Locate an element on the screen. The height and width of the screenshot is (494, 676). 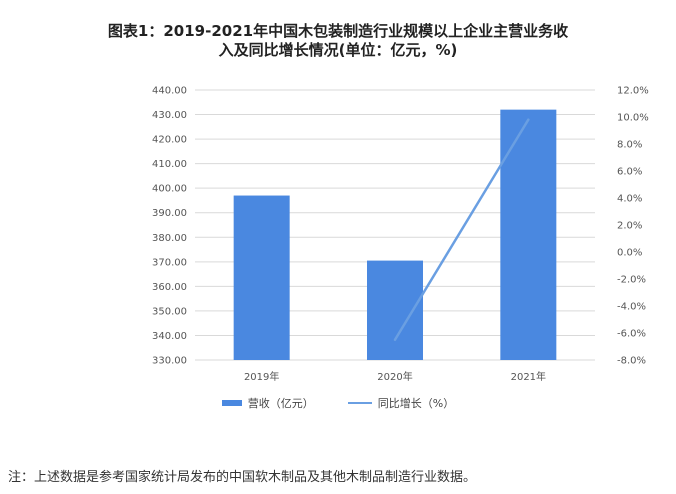
right-axis-tick-label: -6.0% is located at coordinates (631, 334).